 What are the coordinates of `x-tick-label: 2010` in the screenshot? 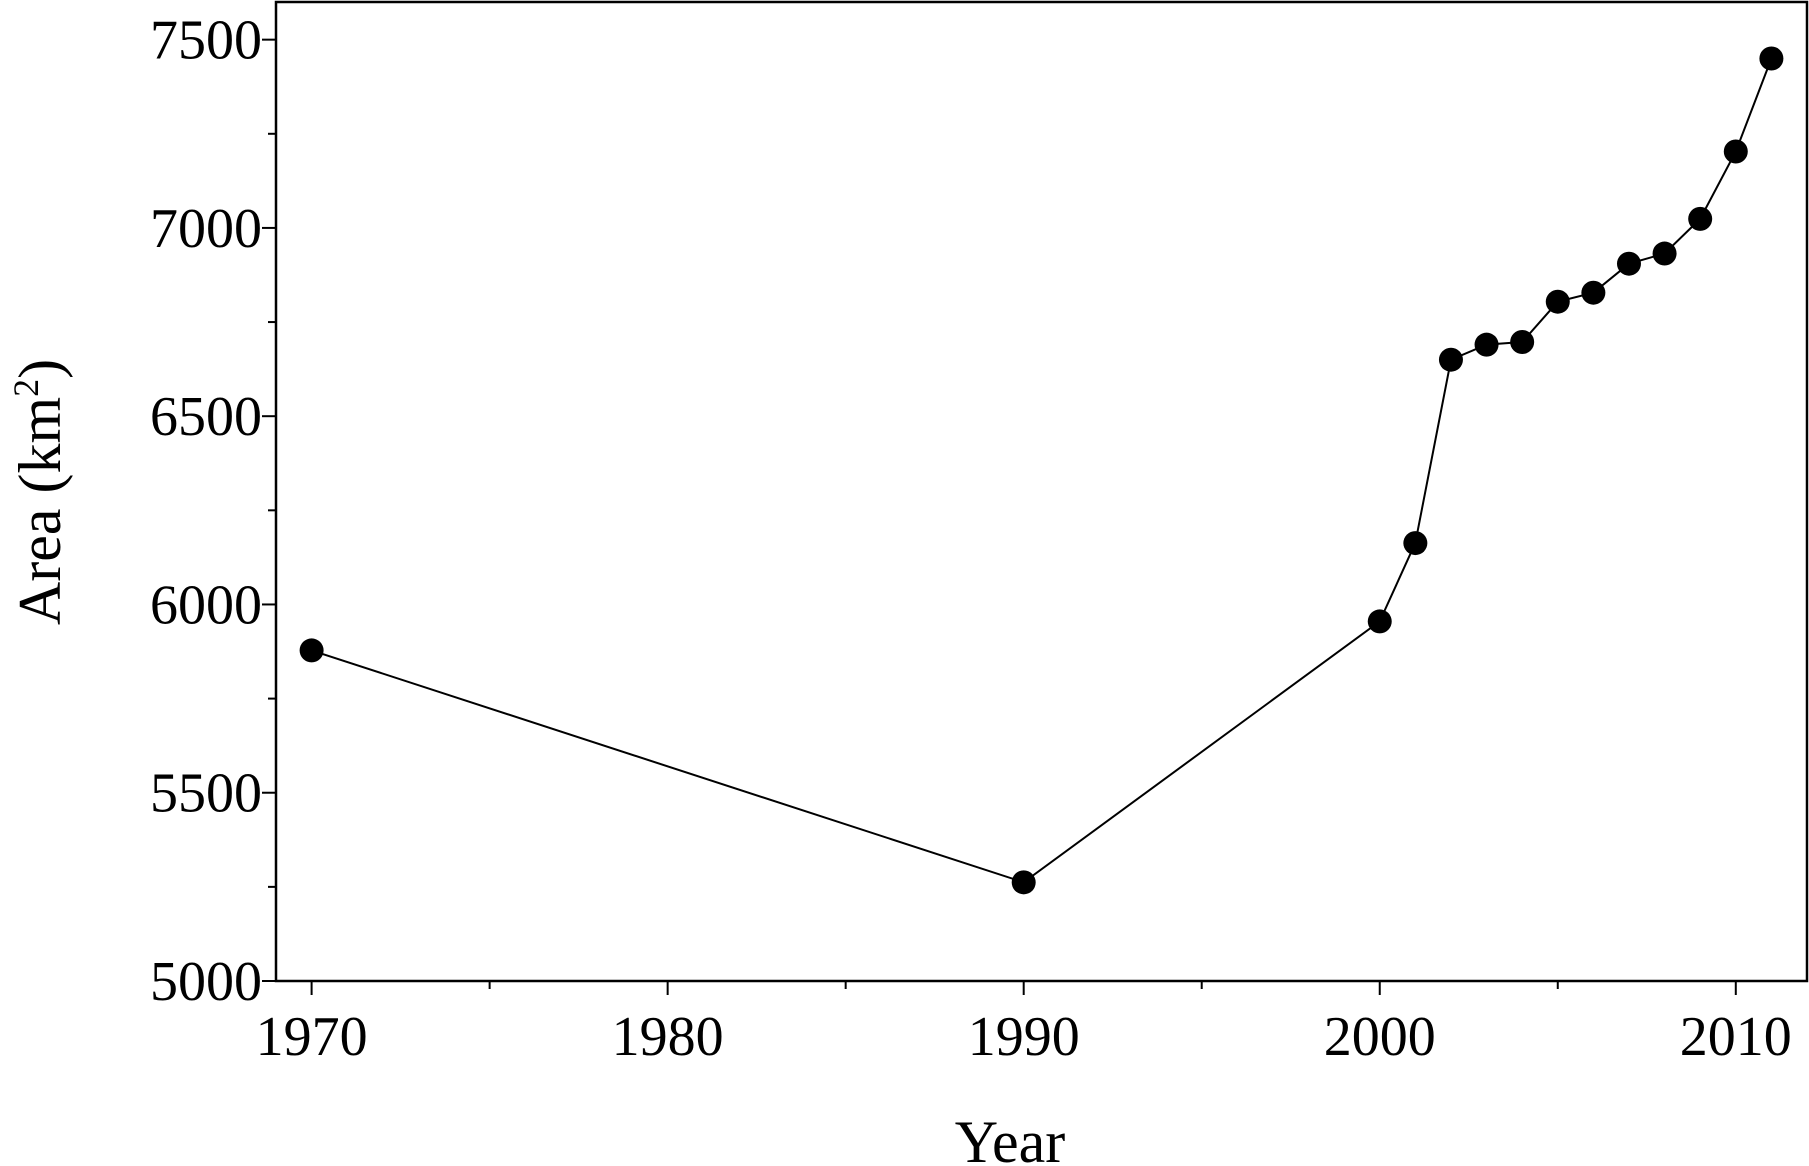 It's located at (1736, 1037).